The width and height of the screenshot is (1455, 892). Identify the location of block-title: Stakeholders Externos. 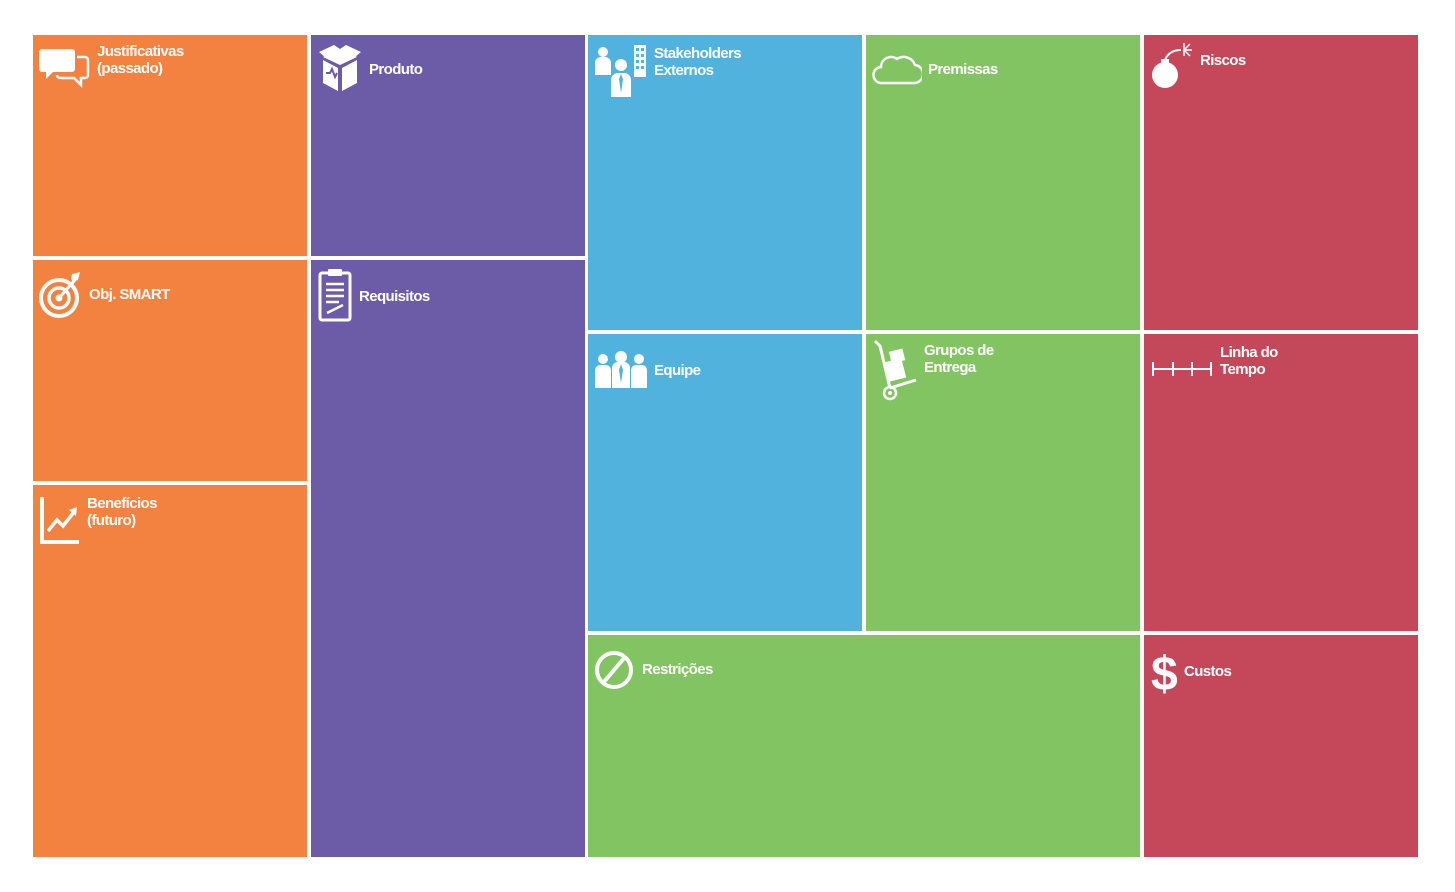
(698, 62).